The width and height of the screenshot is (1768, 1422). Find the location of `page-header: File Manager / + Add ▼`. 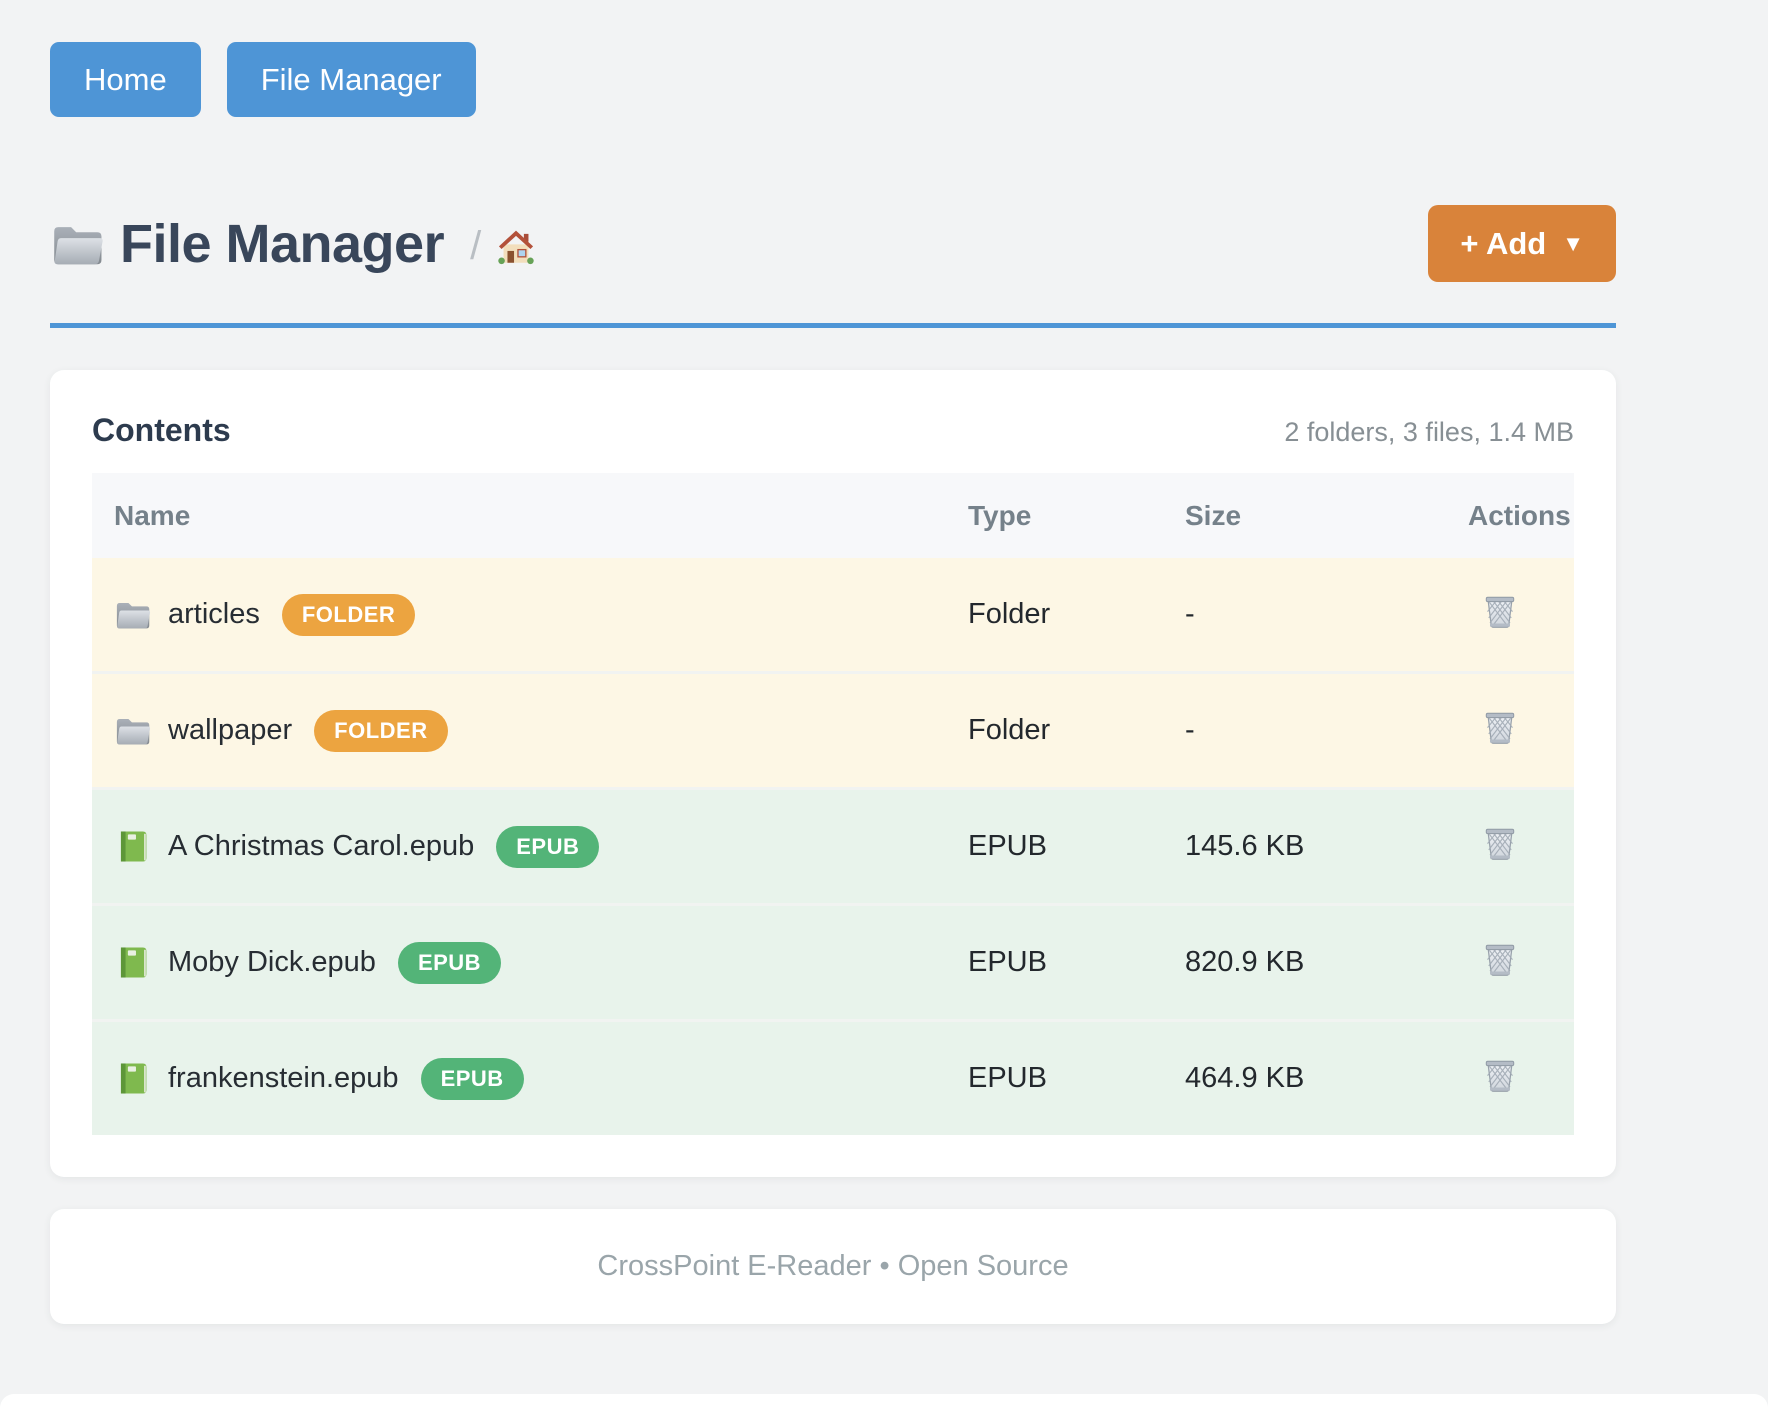

page-header: File Manager / + Add ▼ is located at coordinates (833, 243).